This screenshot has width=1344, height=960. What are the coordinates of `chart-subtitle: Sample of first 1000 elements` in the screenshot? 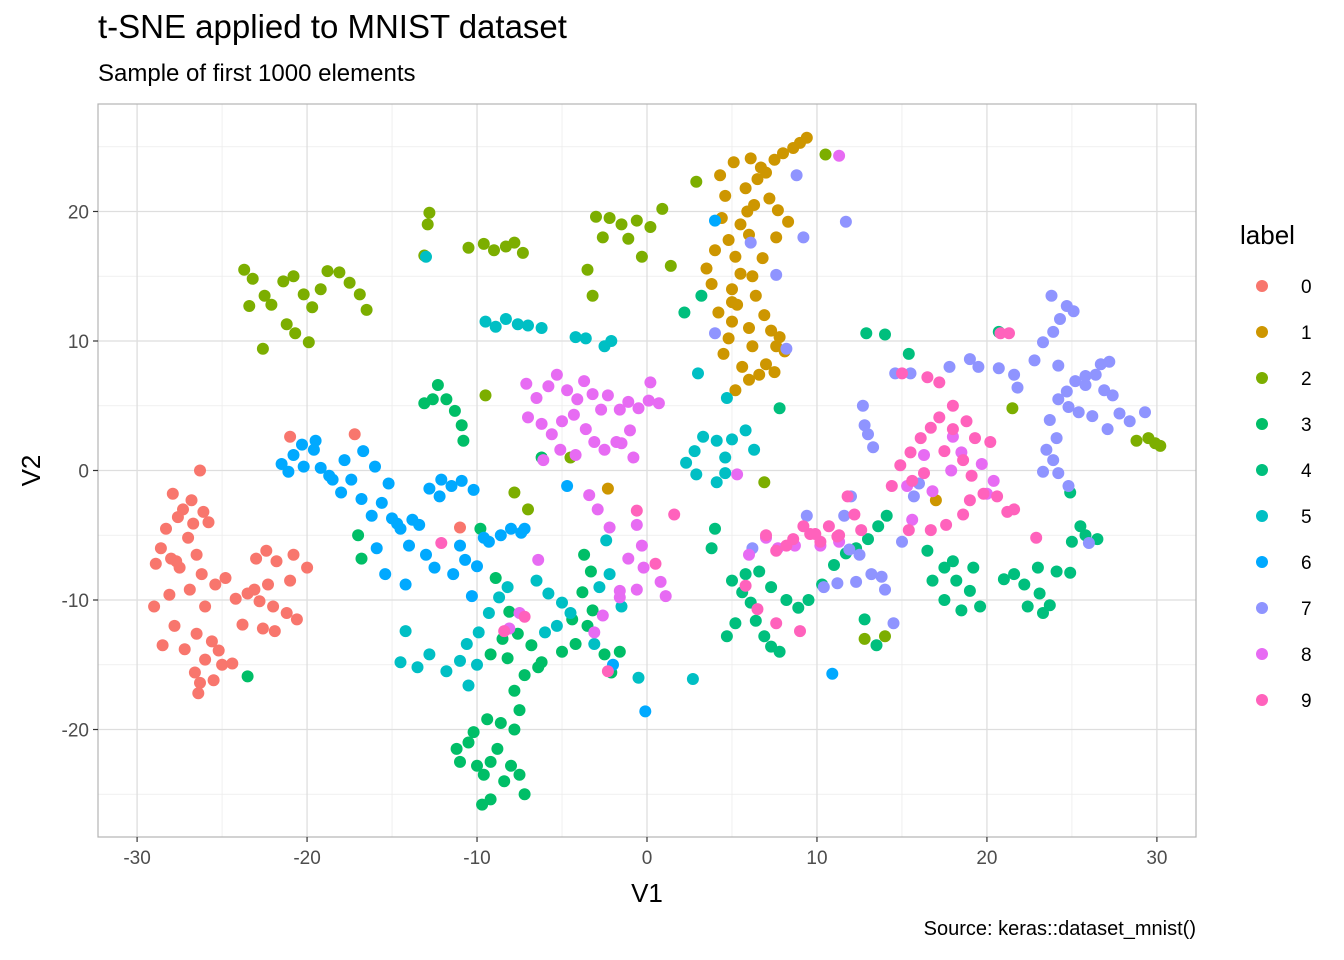 It's located at (257, 73).